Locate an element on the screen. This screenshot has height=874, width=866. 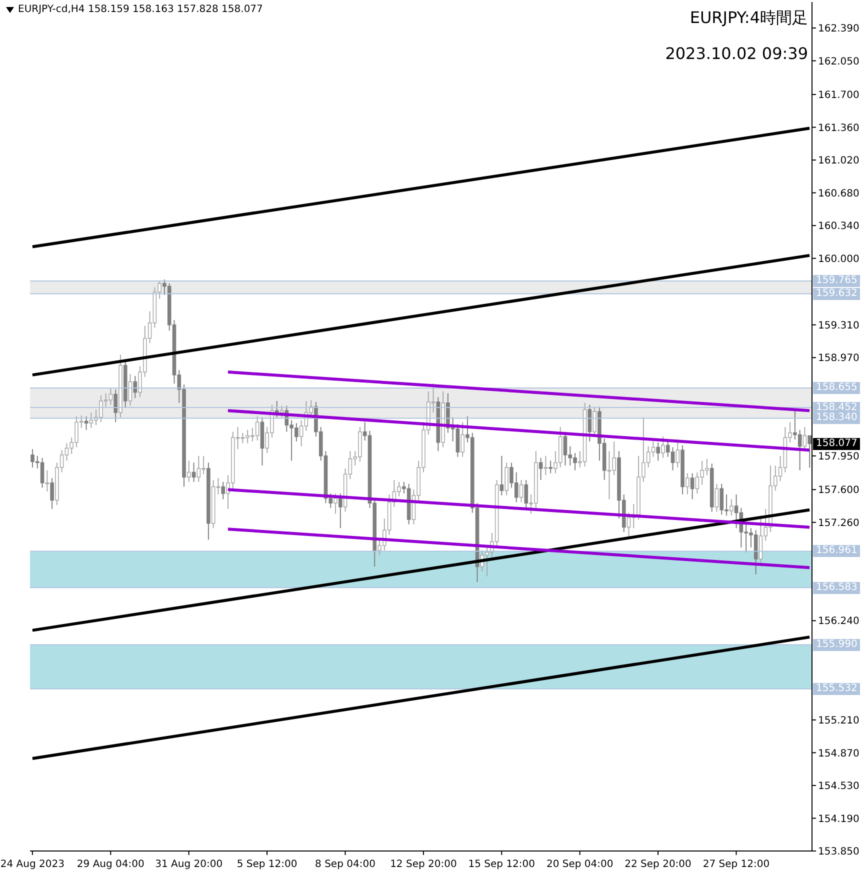
y-tick-label: 162.050 is located at coordinates (839, 62).